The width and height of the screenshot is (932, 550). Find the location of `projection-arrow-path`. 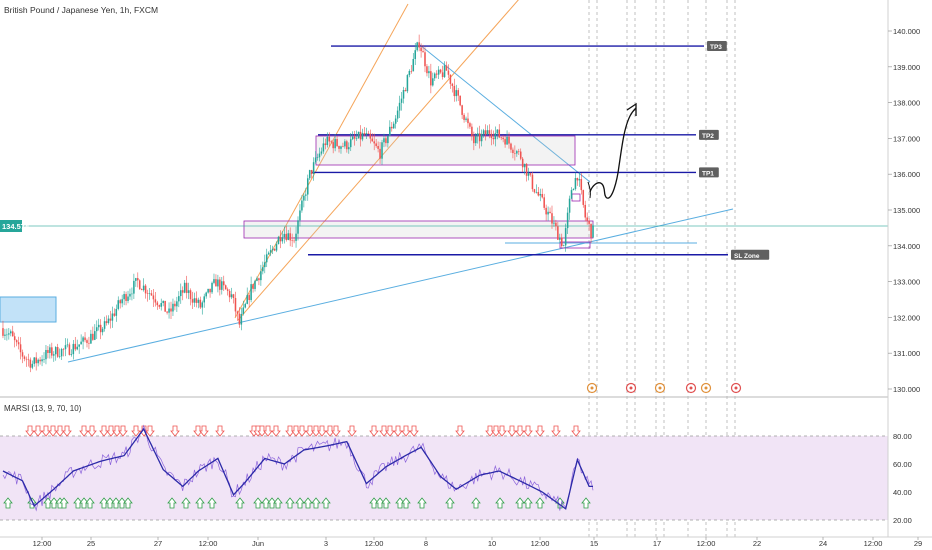

projection-arrow-path is located at coordinates (613, 153).